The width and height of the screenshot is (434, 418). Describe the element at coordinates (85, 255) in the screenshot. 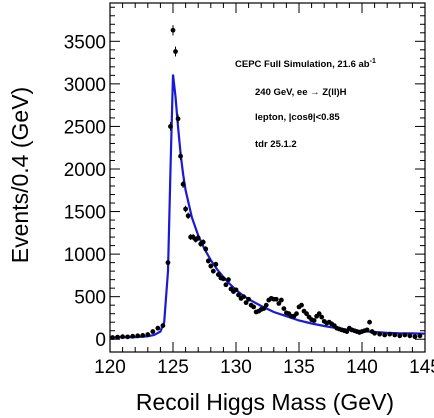

I see `y-tick-label: 1000` at that location.